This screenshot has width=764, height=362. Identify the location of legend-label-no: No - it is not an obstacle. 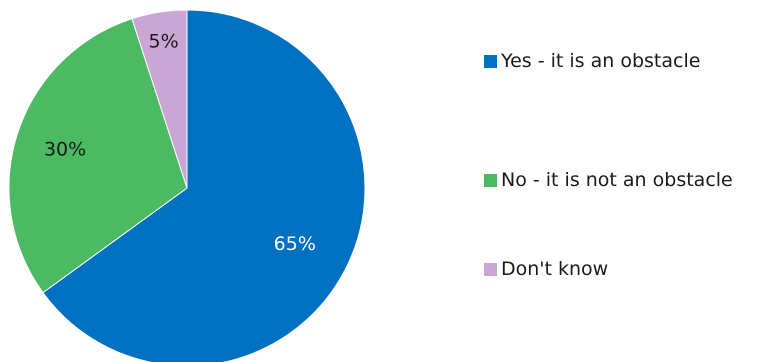
(617, 180).